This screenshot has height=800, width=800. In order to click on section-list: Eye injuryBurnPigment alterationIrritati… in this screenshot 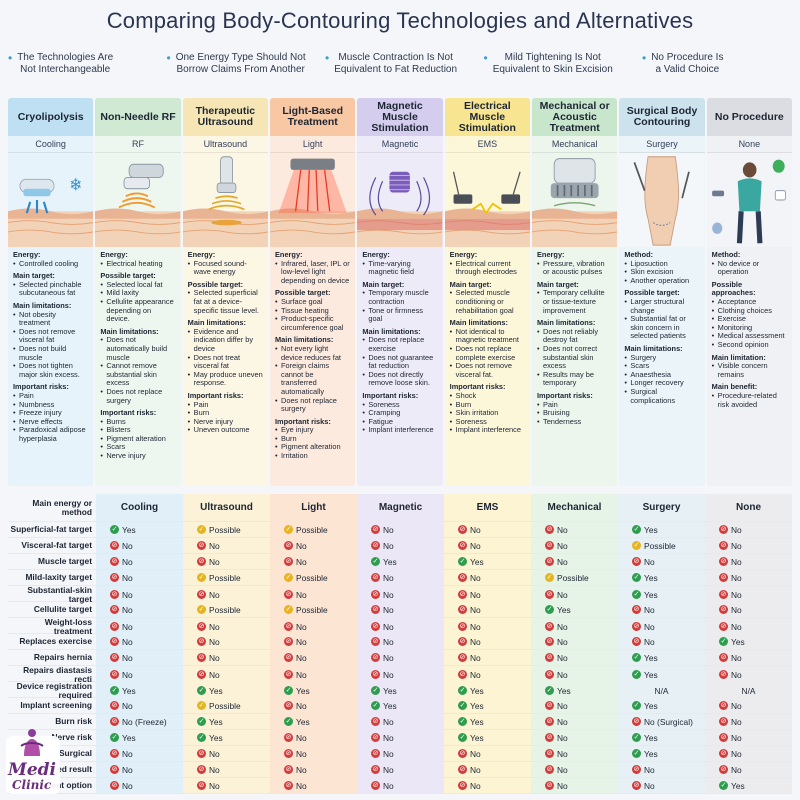, I will do `click(312, 443)`.